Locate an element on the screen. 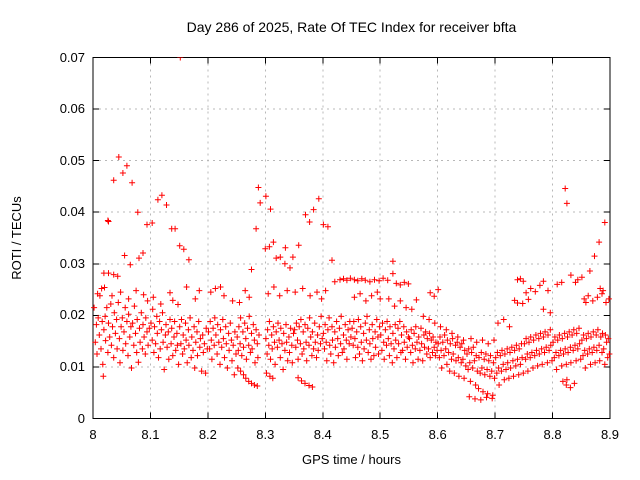 The height and width of the screenshot is (480, 640). x-tick-label: 8.2 is located at coordinates (207, 434).